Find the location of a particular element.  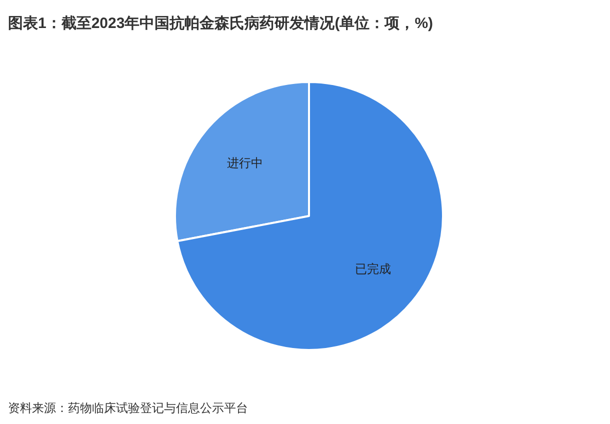

slice-label: 已完成 is located at coordinates (373, 269).